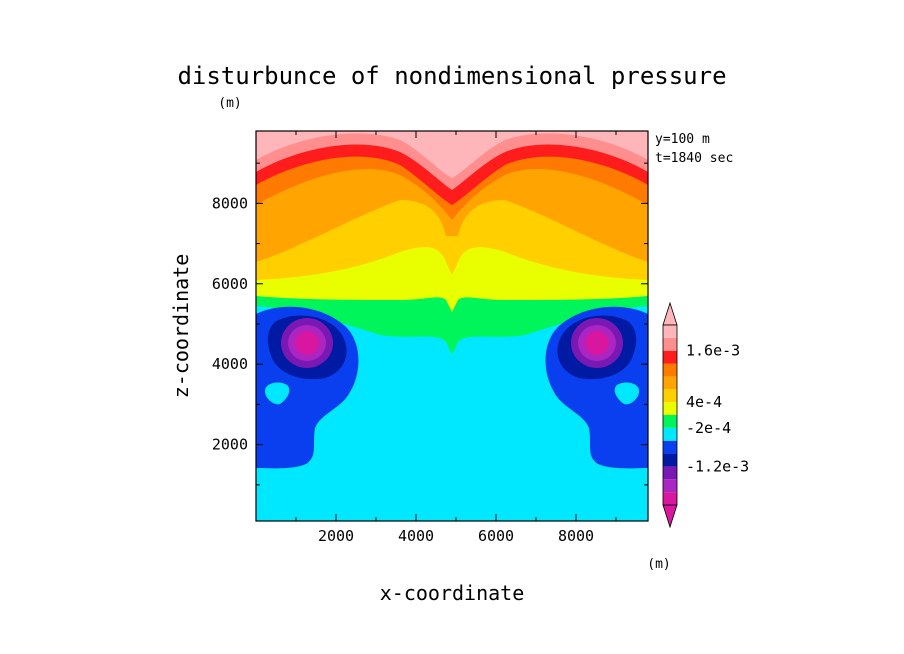 This screenshot has width=904, height=654. Describe the element at coordinates (627, 393) in the screenshot. I see `right-cyan-spot` at that location.